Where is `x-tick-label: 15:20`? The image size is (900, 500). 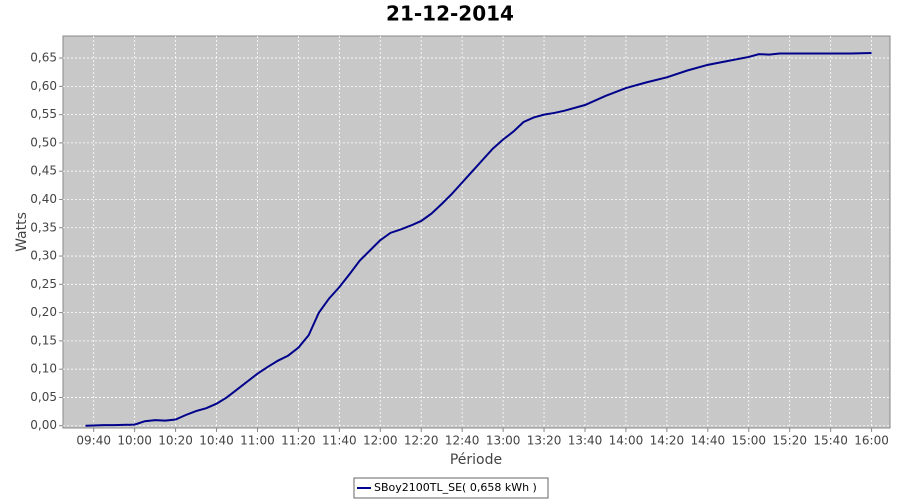 x-tick-label: 15:20 is located at coordinates (789, 441).